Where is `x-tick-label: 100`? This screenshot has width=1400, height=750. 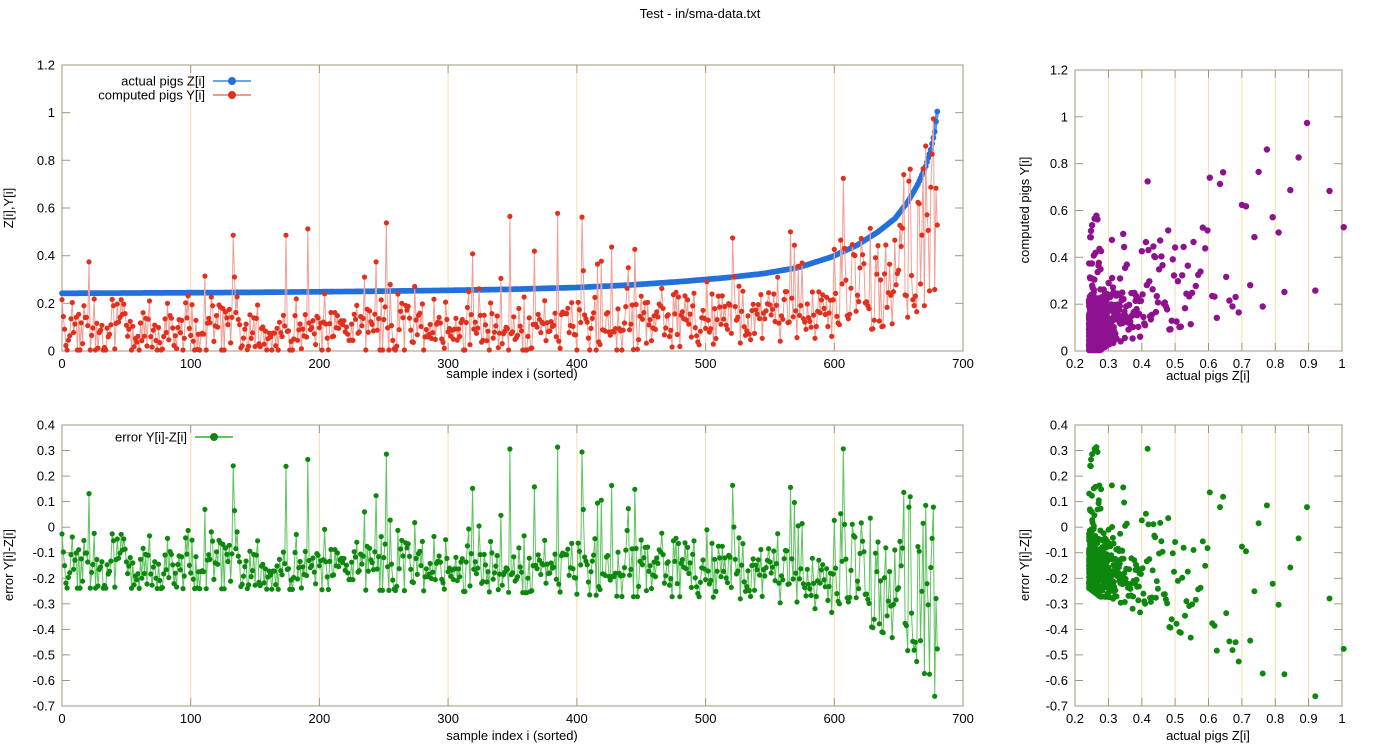 x-tick-label: 100 is located at coordinates (191, 718).